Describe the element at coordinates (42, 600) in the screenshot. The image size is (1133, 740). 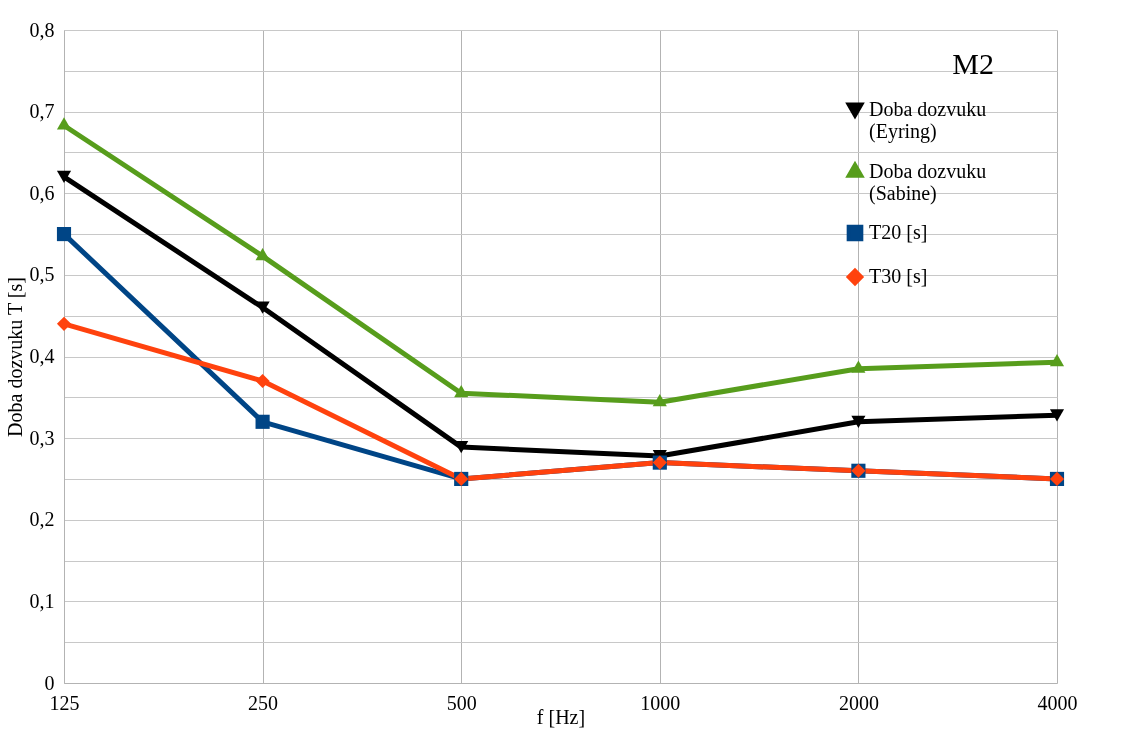
I see `y-tick-label: 0,1` at that location.